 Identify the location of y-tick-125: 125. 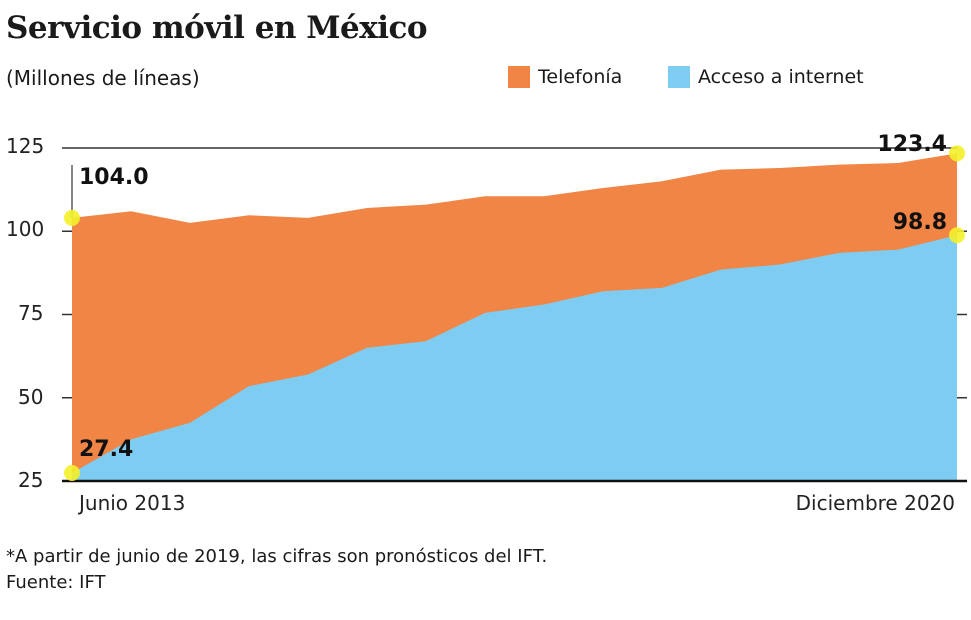
(25, 146).